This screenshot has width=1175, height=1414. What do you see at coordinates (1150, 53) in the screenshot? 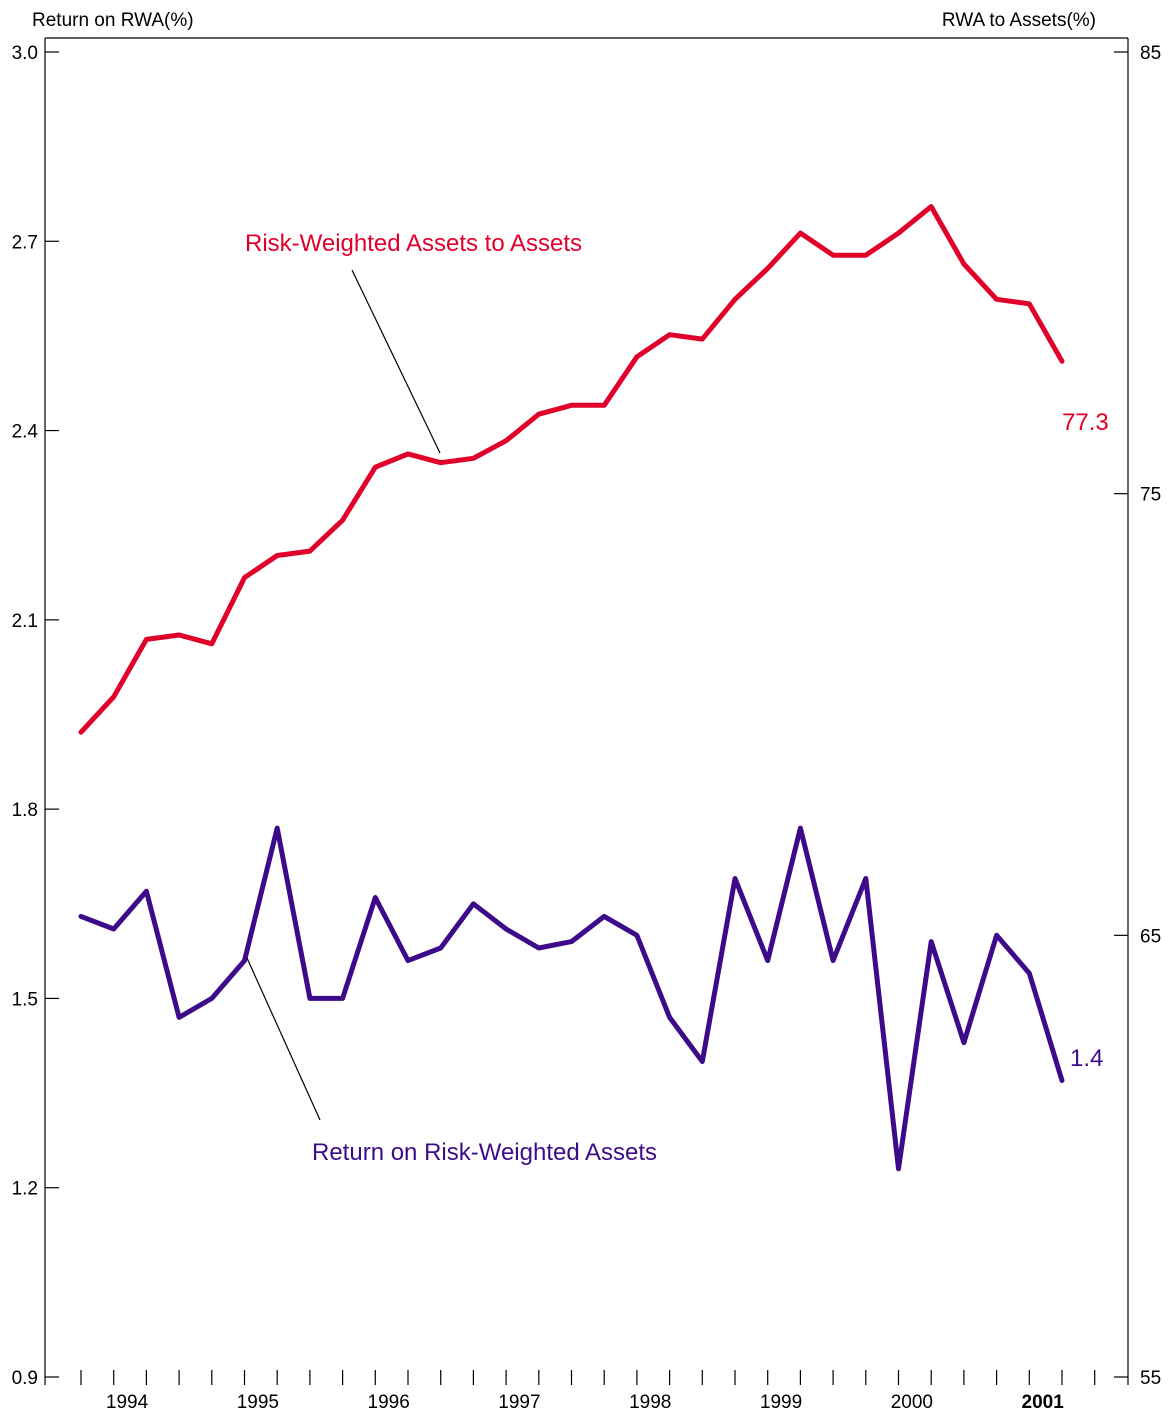
I see `right-tick-label: 85` at bounding box center [1150, 53].